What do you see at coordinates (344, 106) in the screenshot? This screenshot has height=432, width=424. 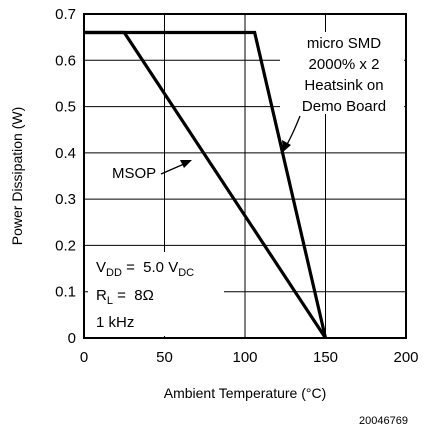 I see `micro-smd-line-4: Demo Board` at bounding box center [344, 106].